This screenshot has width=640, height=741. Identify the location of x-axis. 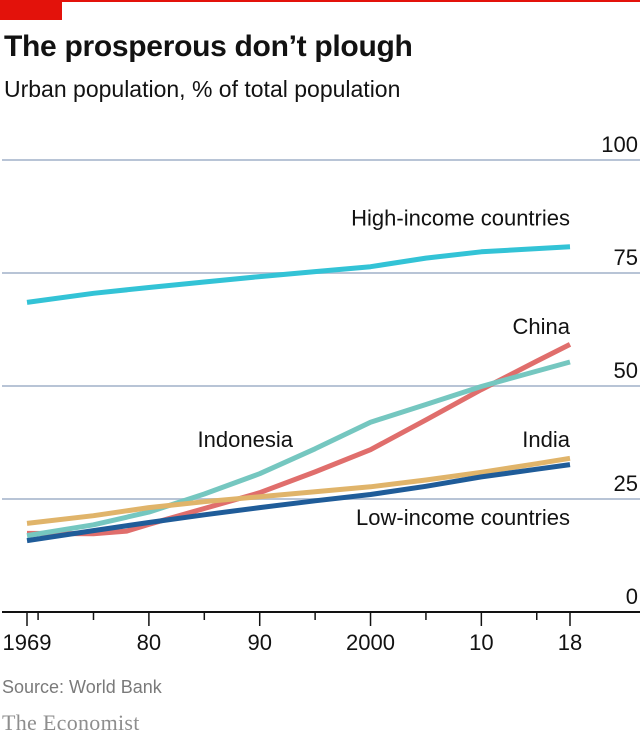
(321, 618).